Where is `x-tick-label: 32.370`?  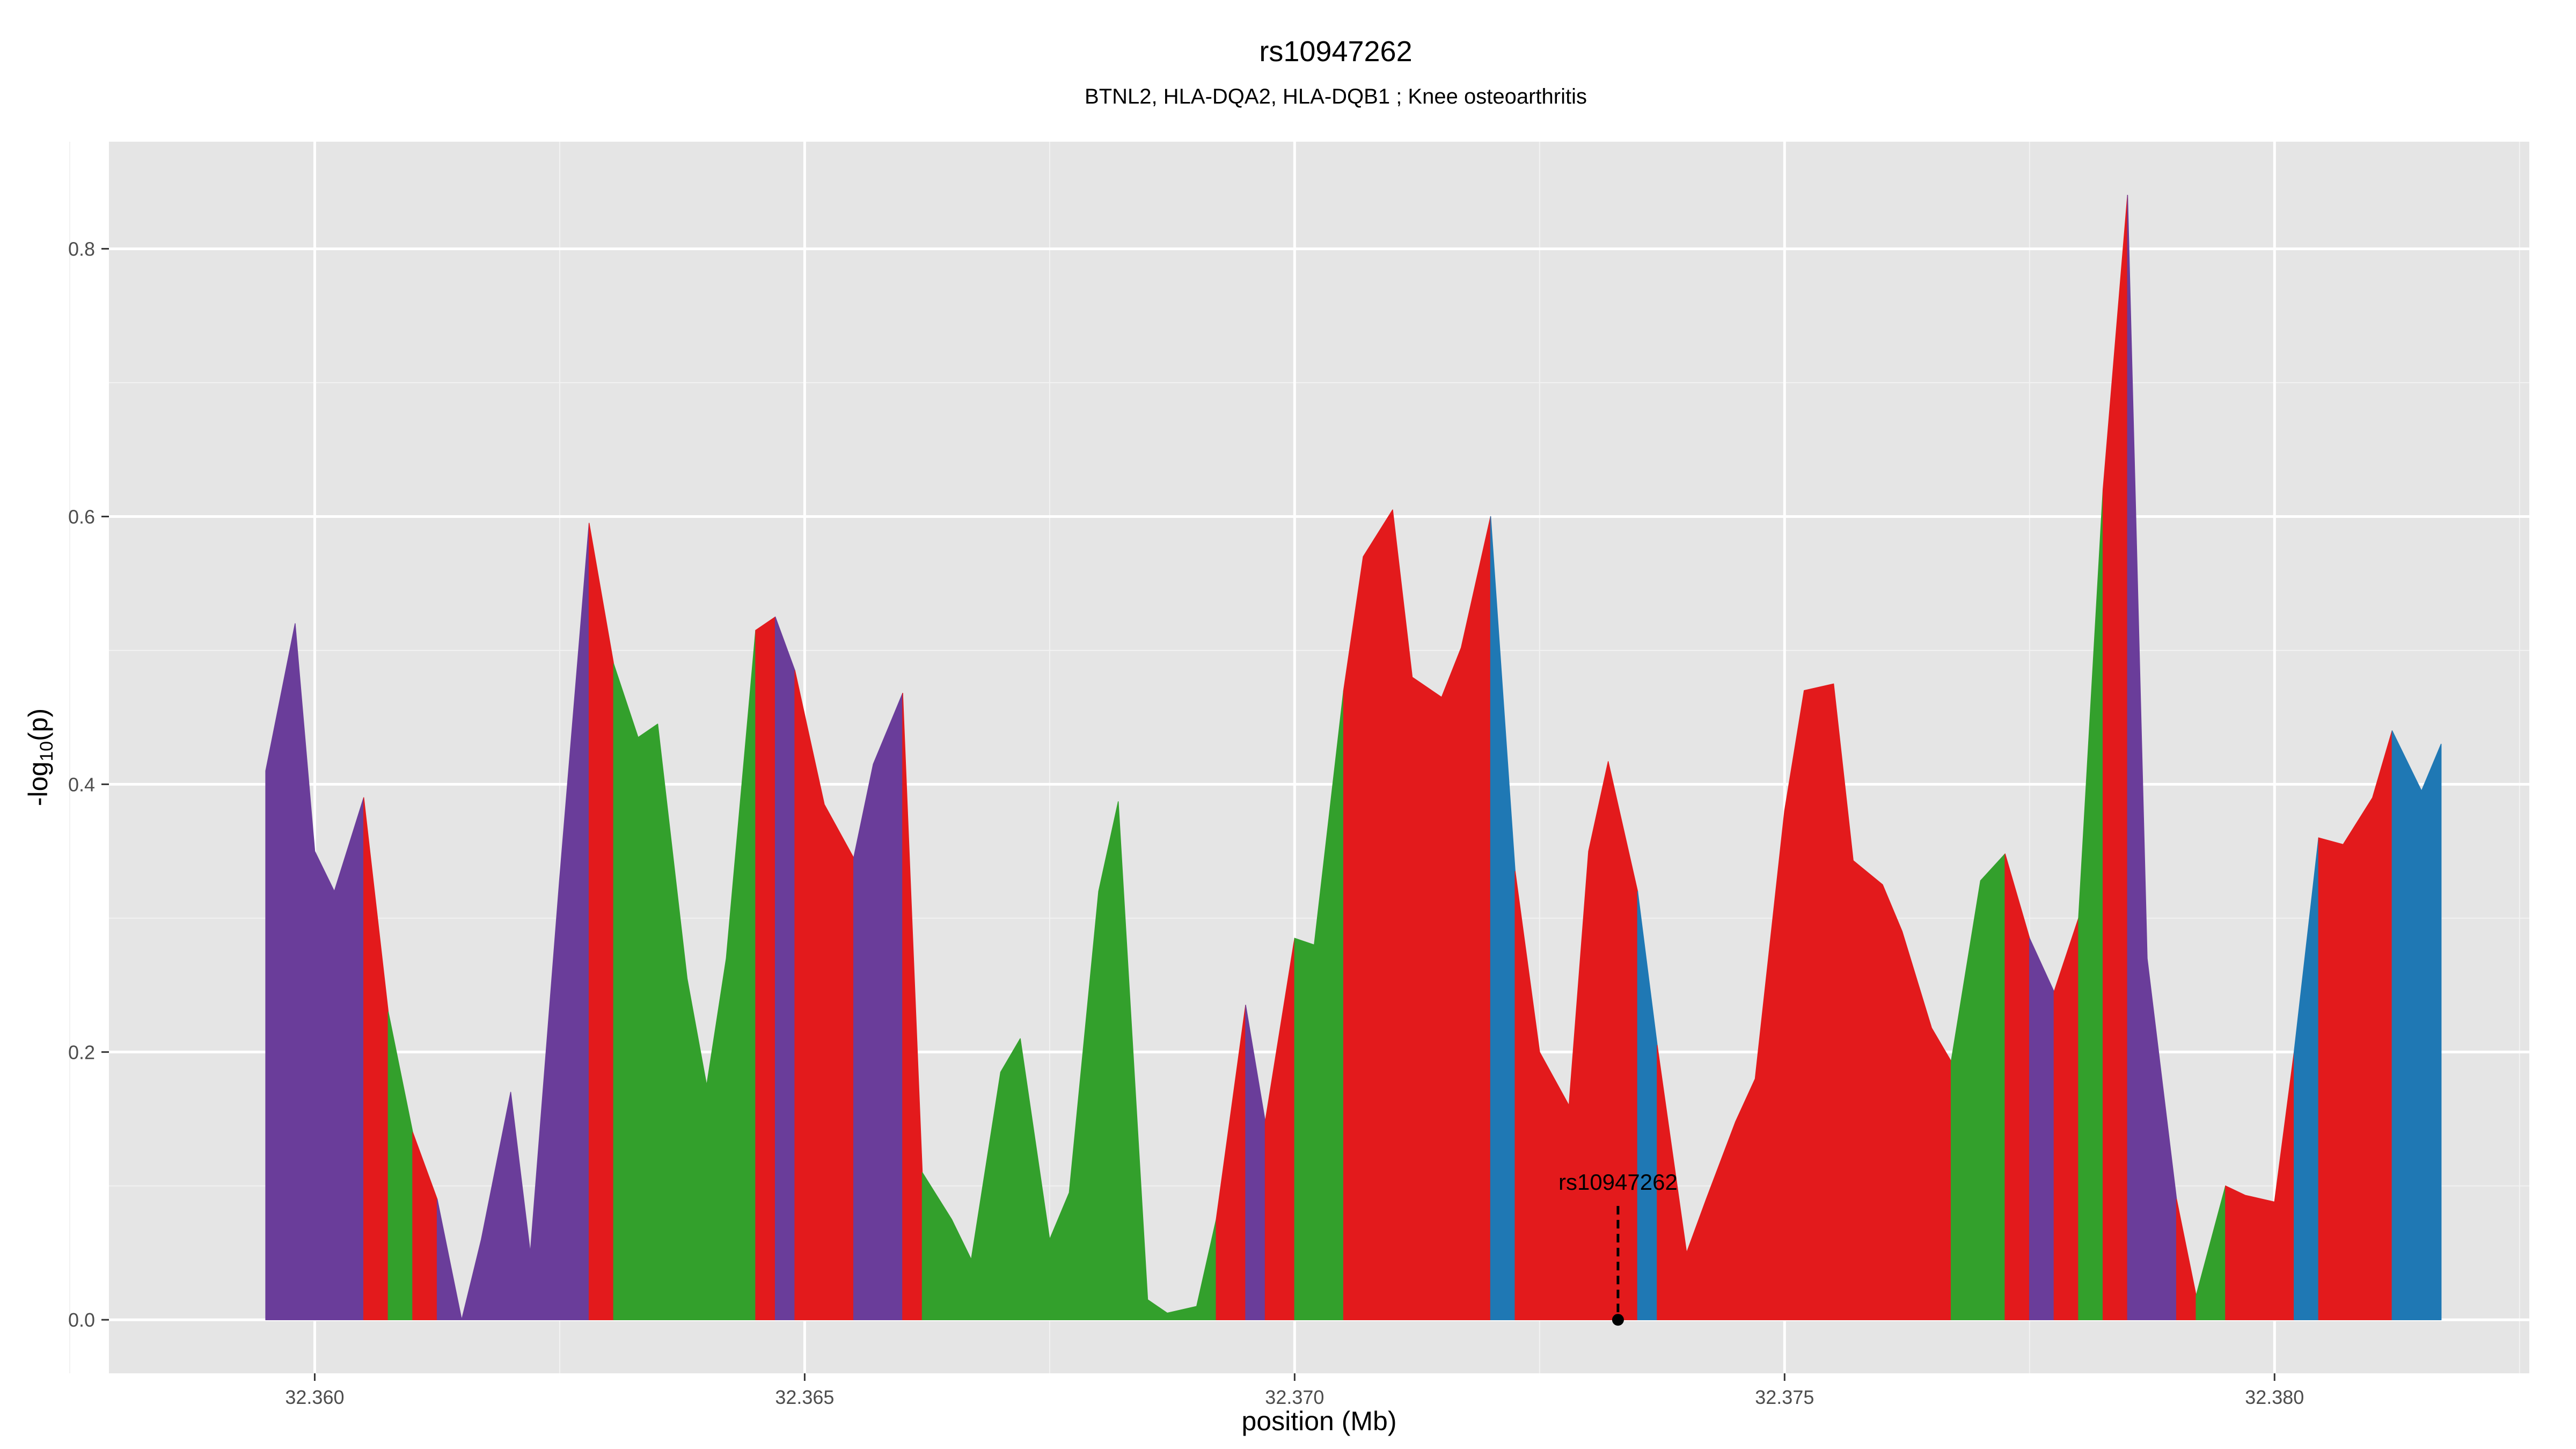
x-tick-label: 32.370 is located at coordinates (1294, 1397).